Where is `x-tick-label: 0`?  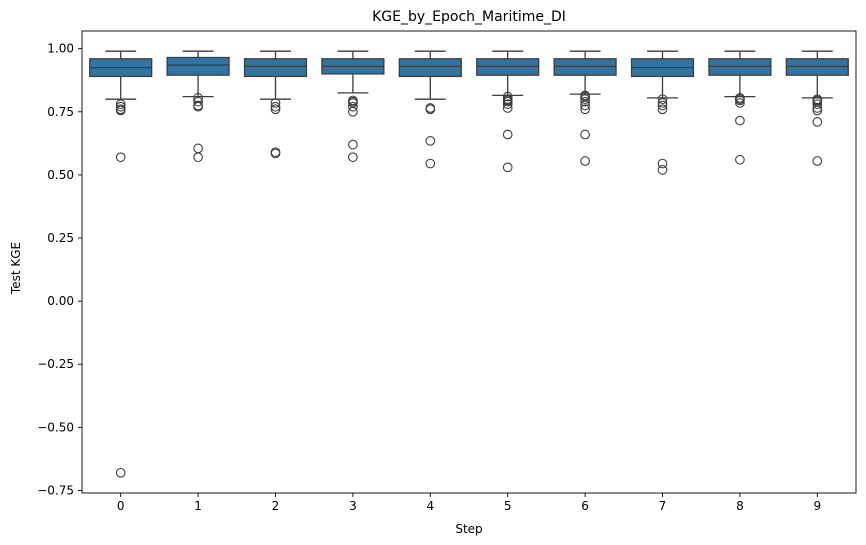 x-tick-label: 0 is located at coordinates (121, 506).